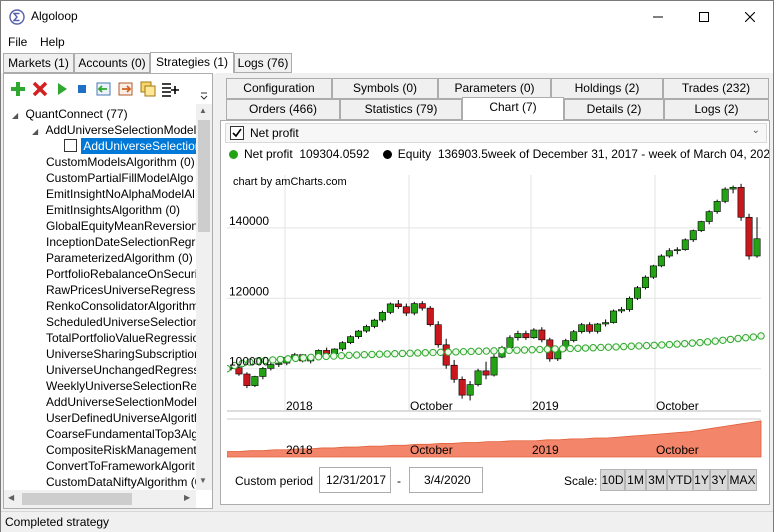 Image resolution: width=774 pixels, height=532 pixels. What do you see at coordinates (11, 497) in the screenshot?
I see `scroll-left-icon: ◀` at bounding box center [11, 497].